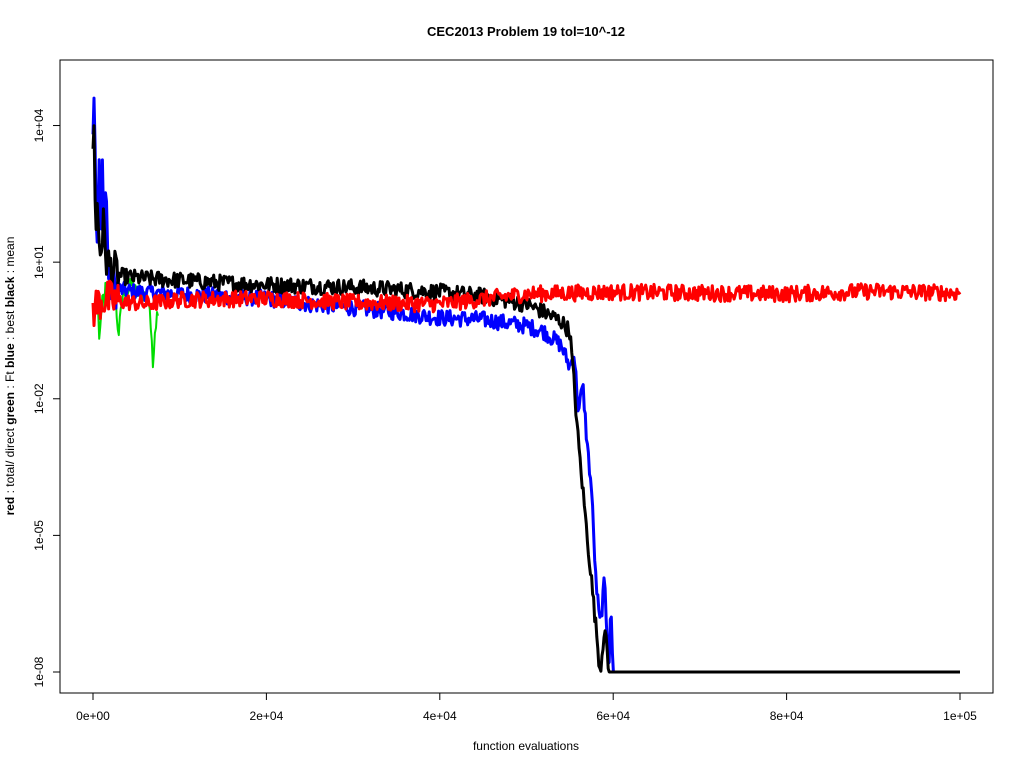 The height and width of the screenshot is (768, 1024). I want to click on x-tick-label: 4e+04, so click(440, 716).